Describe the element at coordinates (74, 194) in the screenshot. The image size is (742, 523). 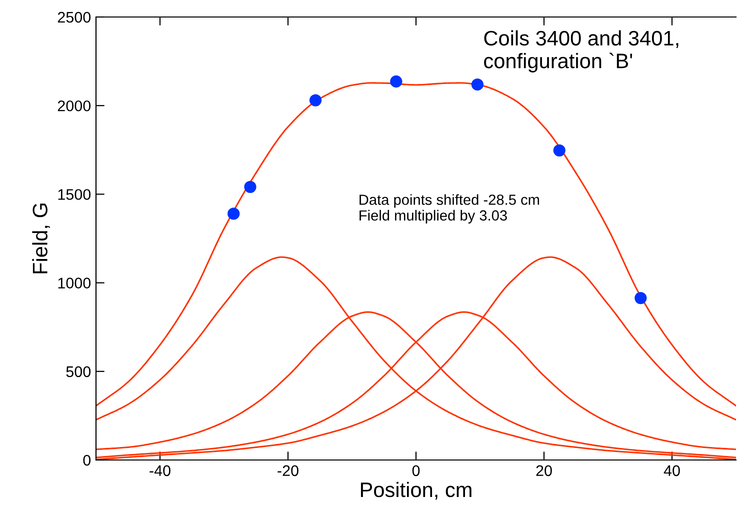
I see `y-tick-label: 1500` at that location.